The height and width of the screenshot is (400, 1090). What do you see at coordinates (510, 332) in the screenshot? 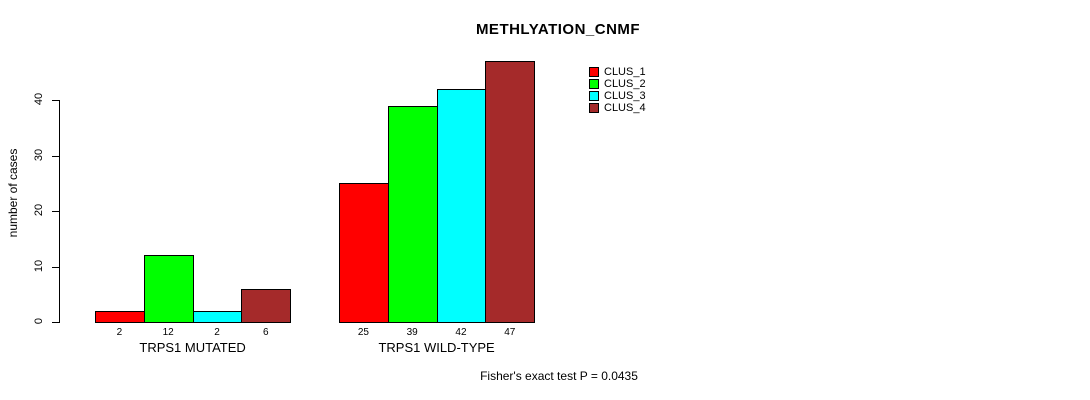
I see `bar-value-label: 47` at bounding box center [510, 332].